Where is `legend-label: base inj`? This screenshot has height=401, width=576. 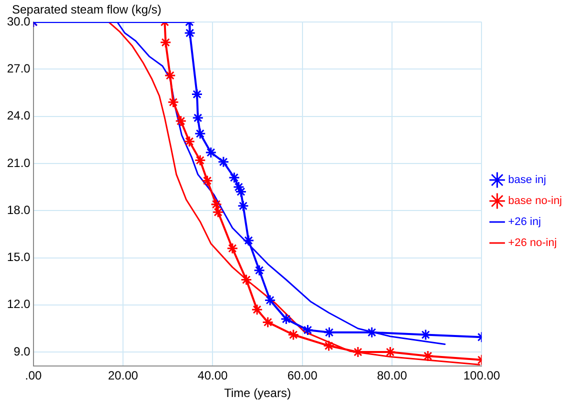 legend-label: base inj is located at coordinates (527, 180).